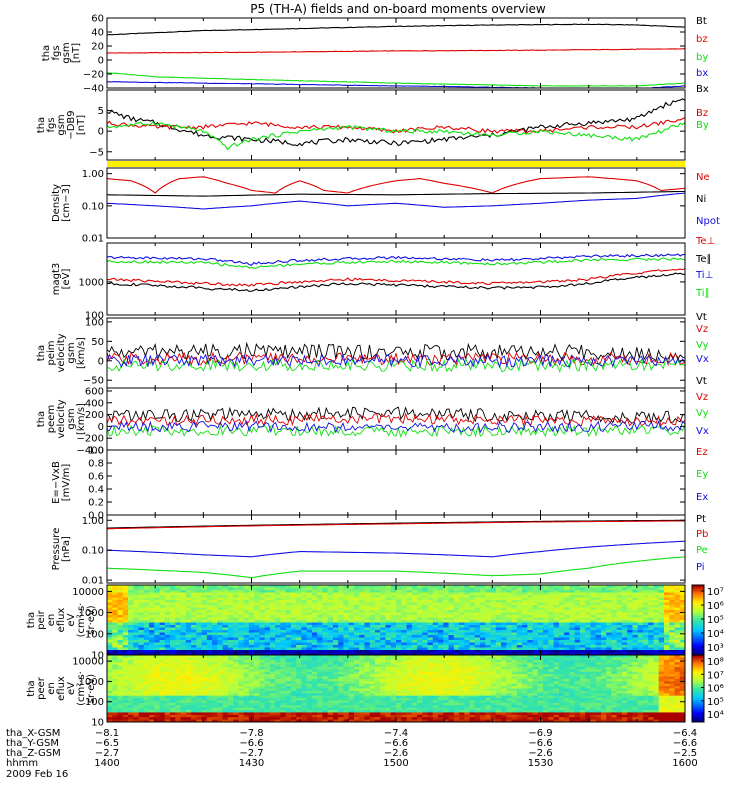 Image resolution: width=750 pixels, height=804 pixels. What do you see at coordinates (396, 567) in the screenshot?
I see `series-line-Pe` at bounding box center [396, 567].